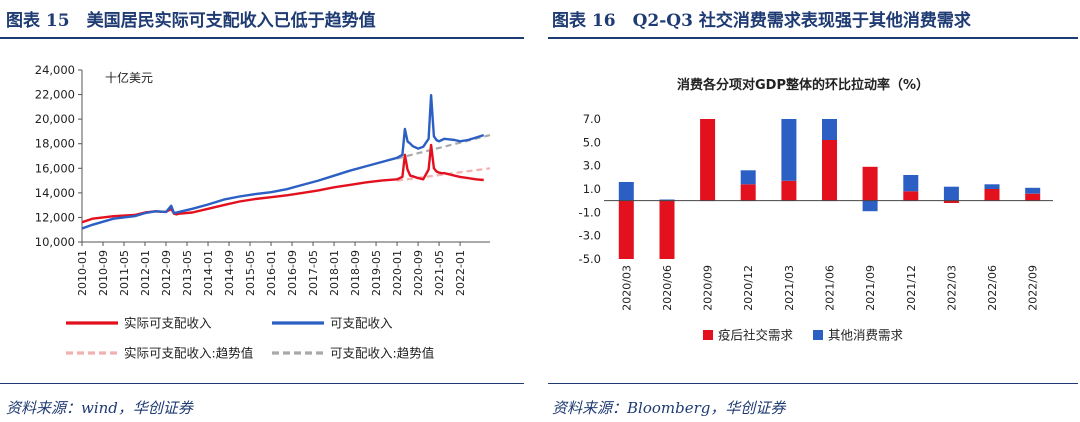 The width and height of the screenshot is (1080, 422). What do you see at coordinates (55, 70) in the screenshot?
I see `left-y-tick-label: 24,000` at bounding box center [55, 70].